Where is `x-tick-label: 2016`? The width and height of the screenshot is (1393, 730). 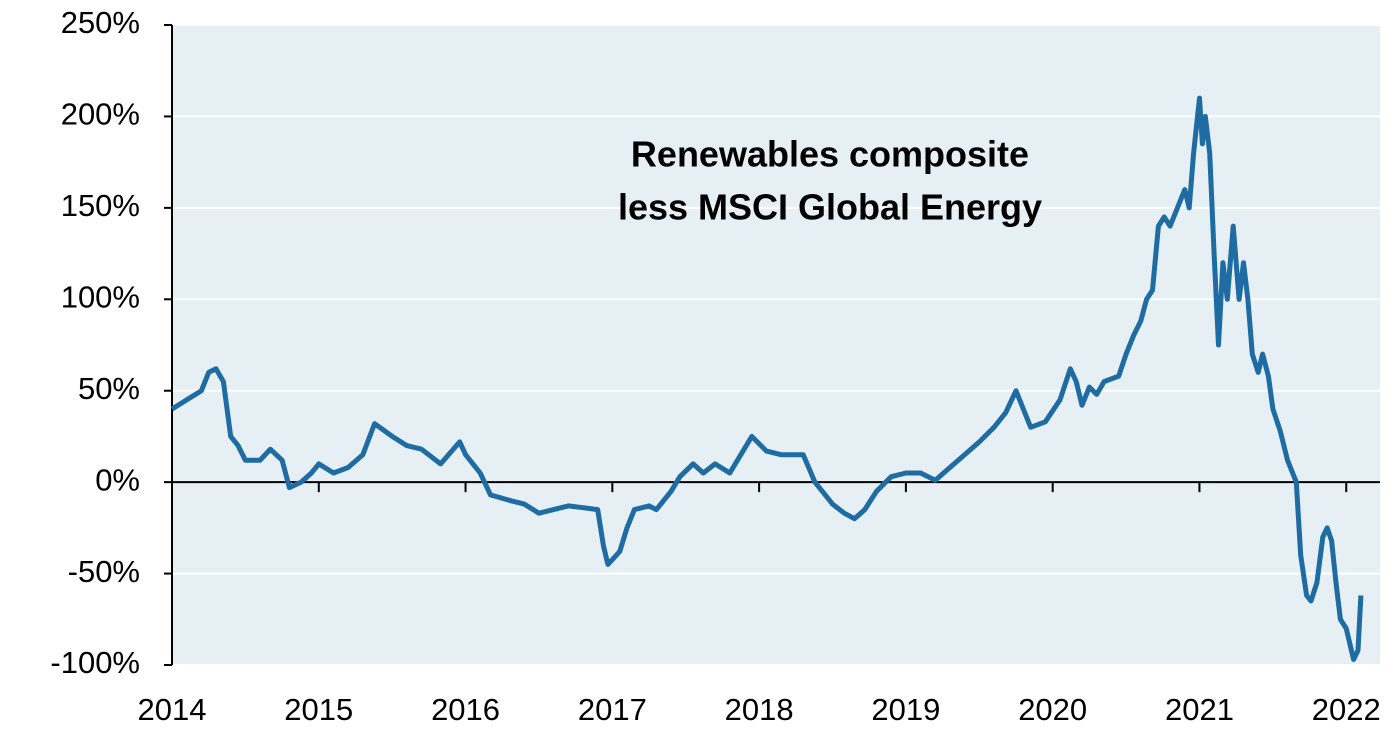 x-tick-label: 2016 is located at coordinates (465, 709).